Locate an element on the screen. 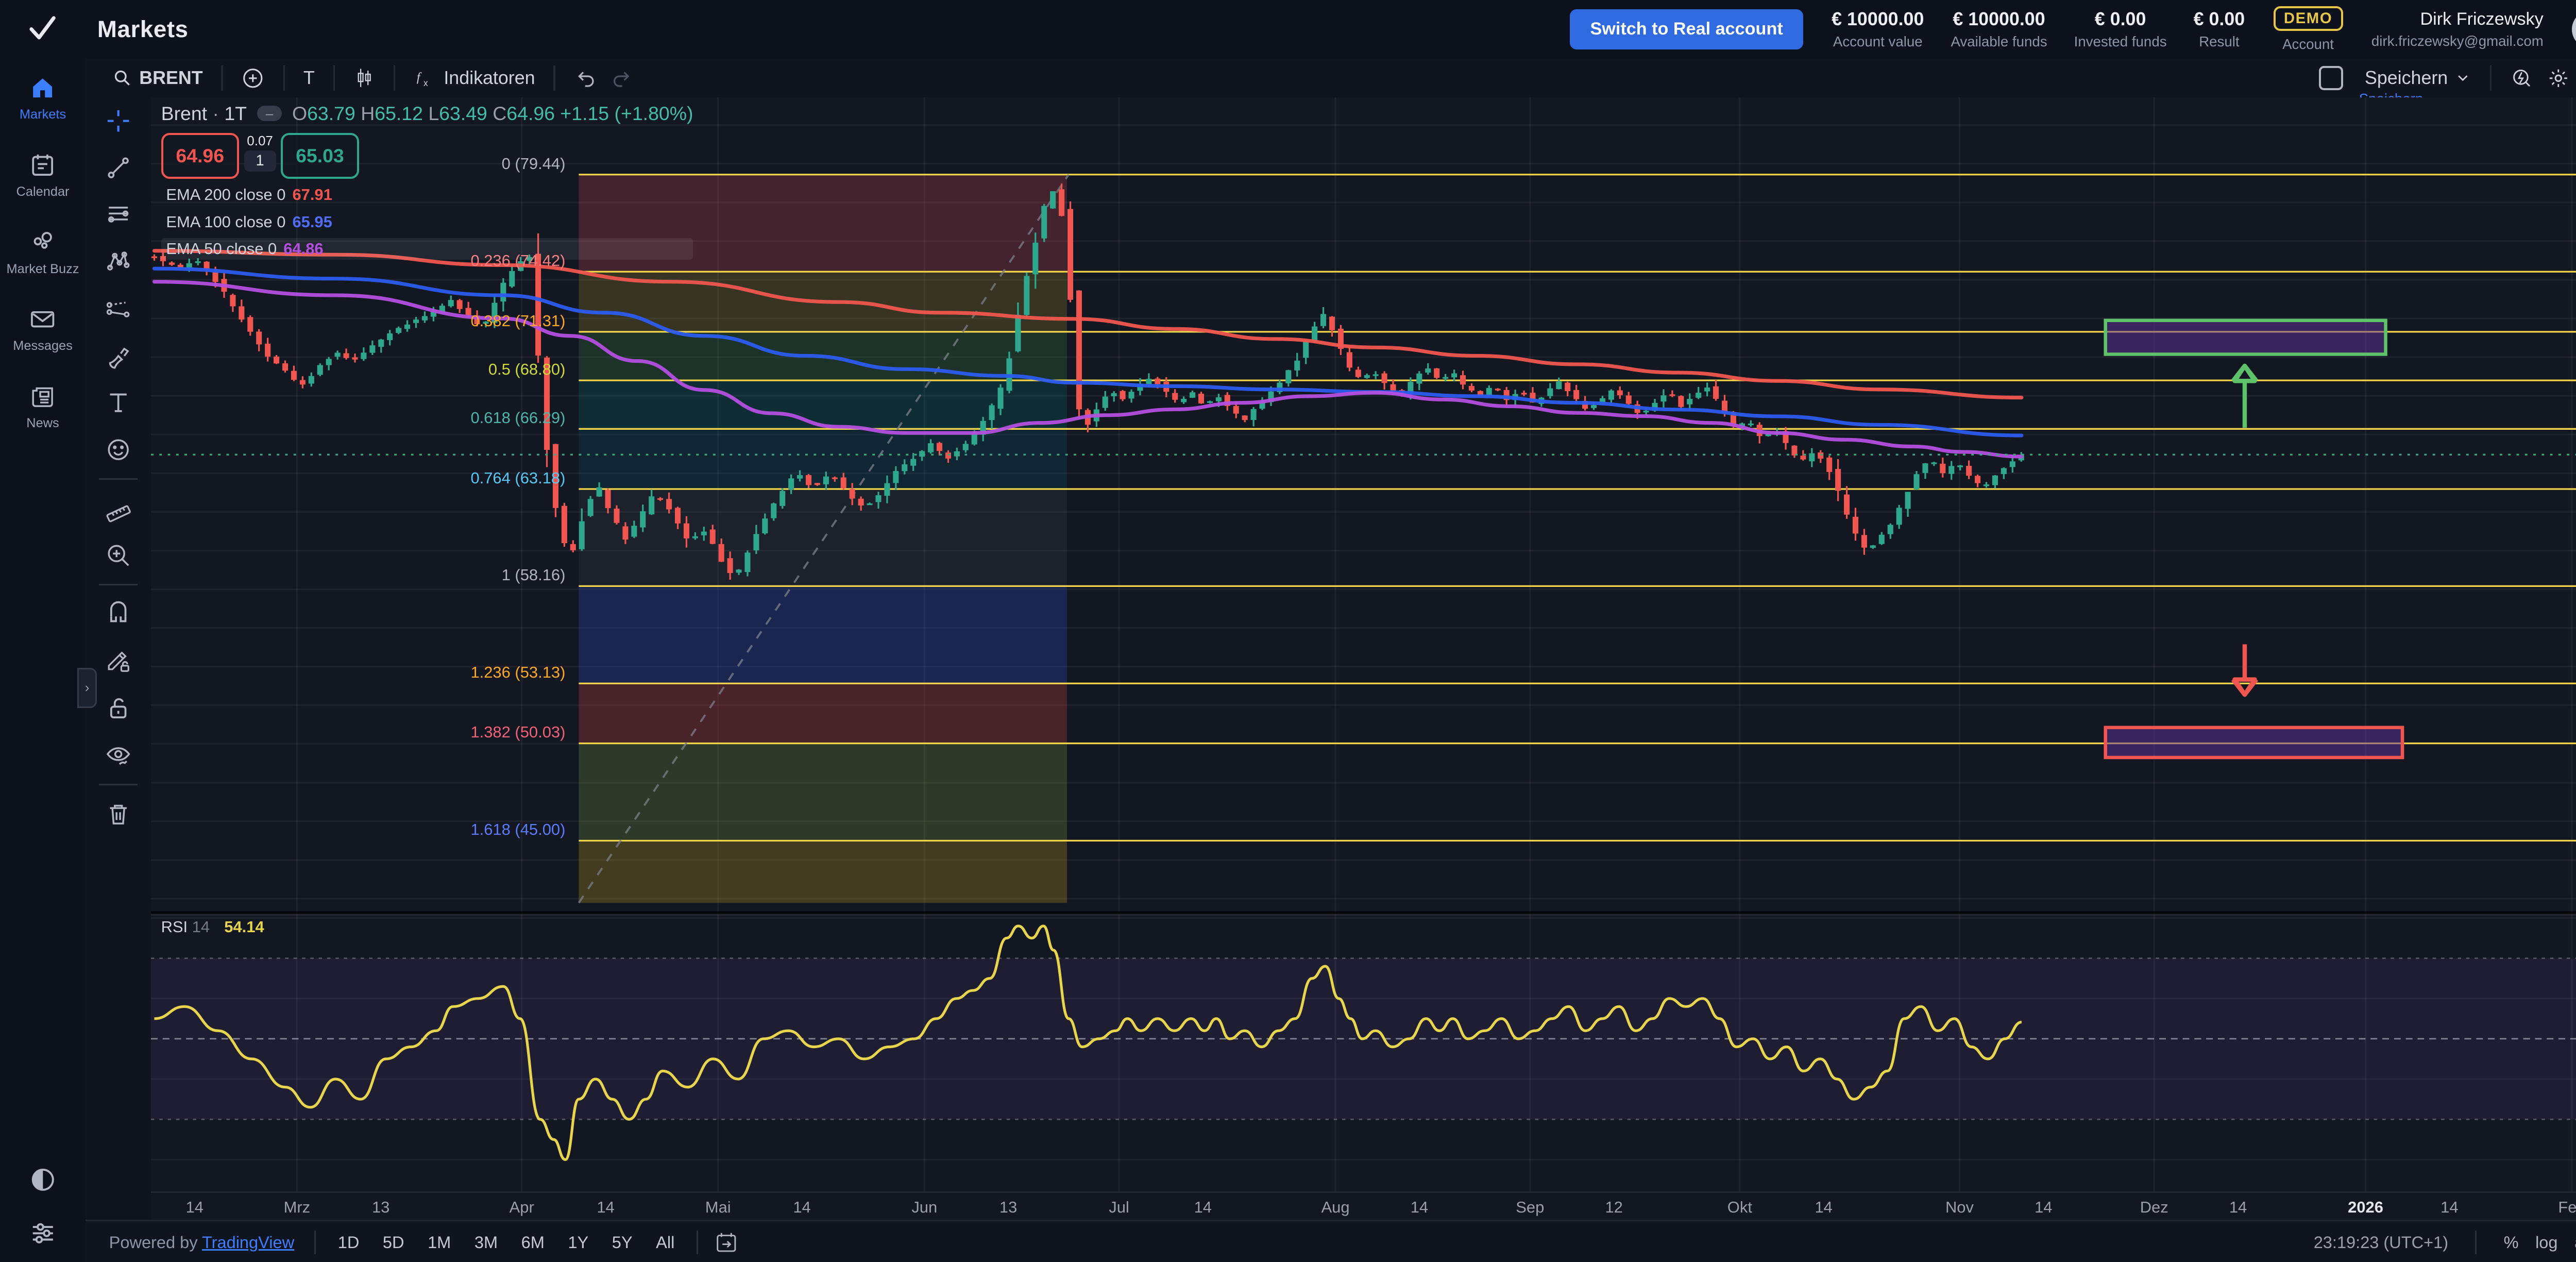 This screenshot has height=1262, width=2576. lock-tool is located at coordinates (118, 707).